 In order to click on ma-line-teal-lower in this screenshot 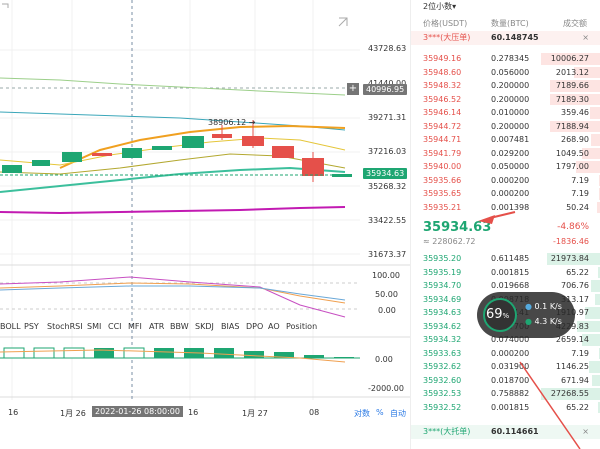, I will do `click(173, 179)`.